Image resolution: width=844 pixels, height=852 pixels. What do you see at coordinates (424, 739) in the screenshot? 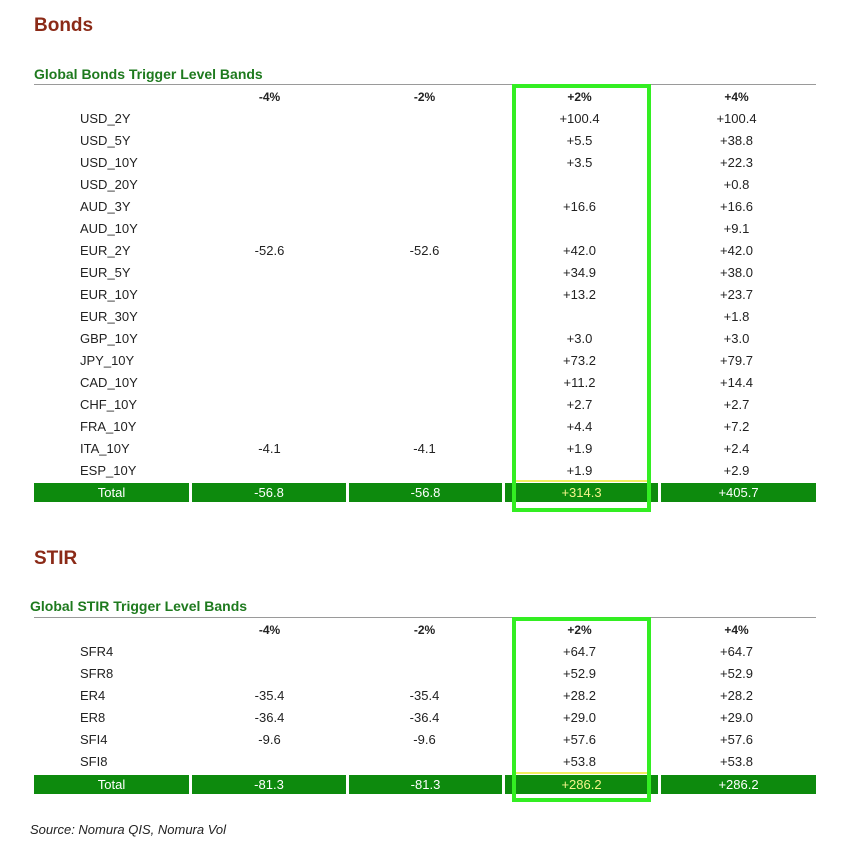
I see `table-cell: -9.6` at bounding box center [424, 739].